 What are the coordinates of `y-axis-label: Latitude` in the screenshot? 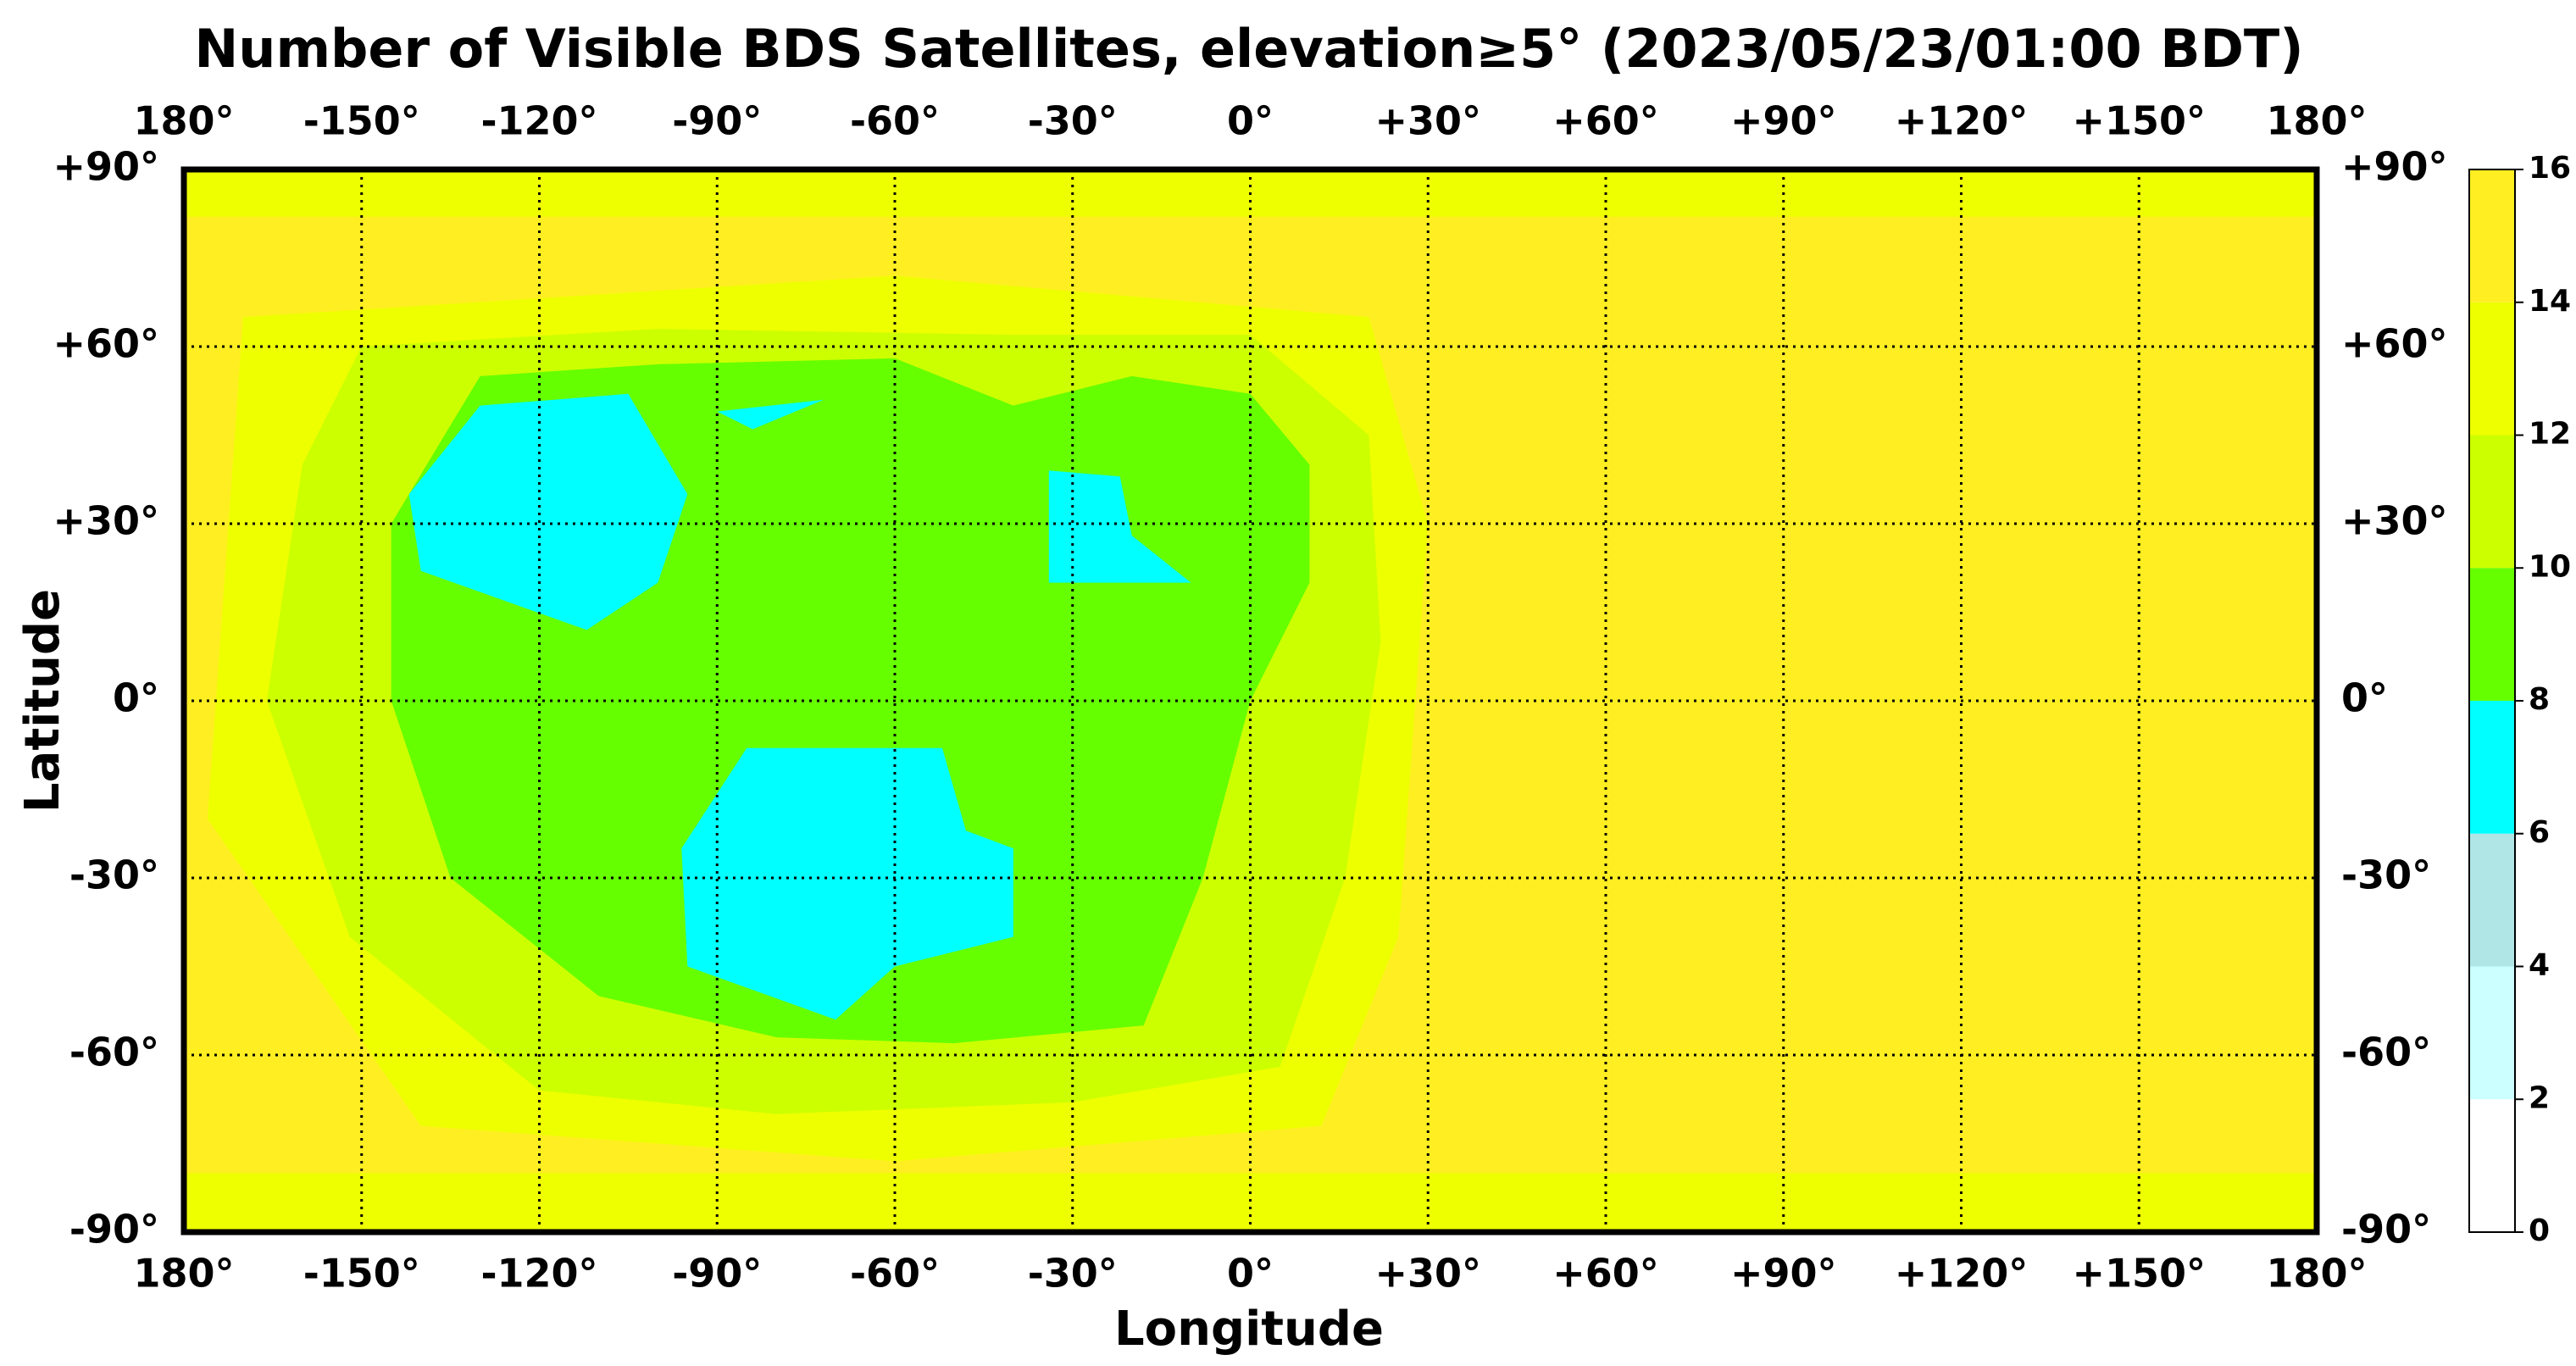 It's located at (42, 701).